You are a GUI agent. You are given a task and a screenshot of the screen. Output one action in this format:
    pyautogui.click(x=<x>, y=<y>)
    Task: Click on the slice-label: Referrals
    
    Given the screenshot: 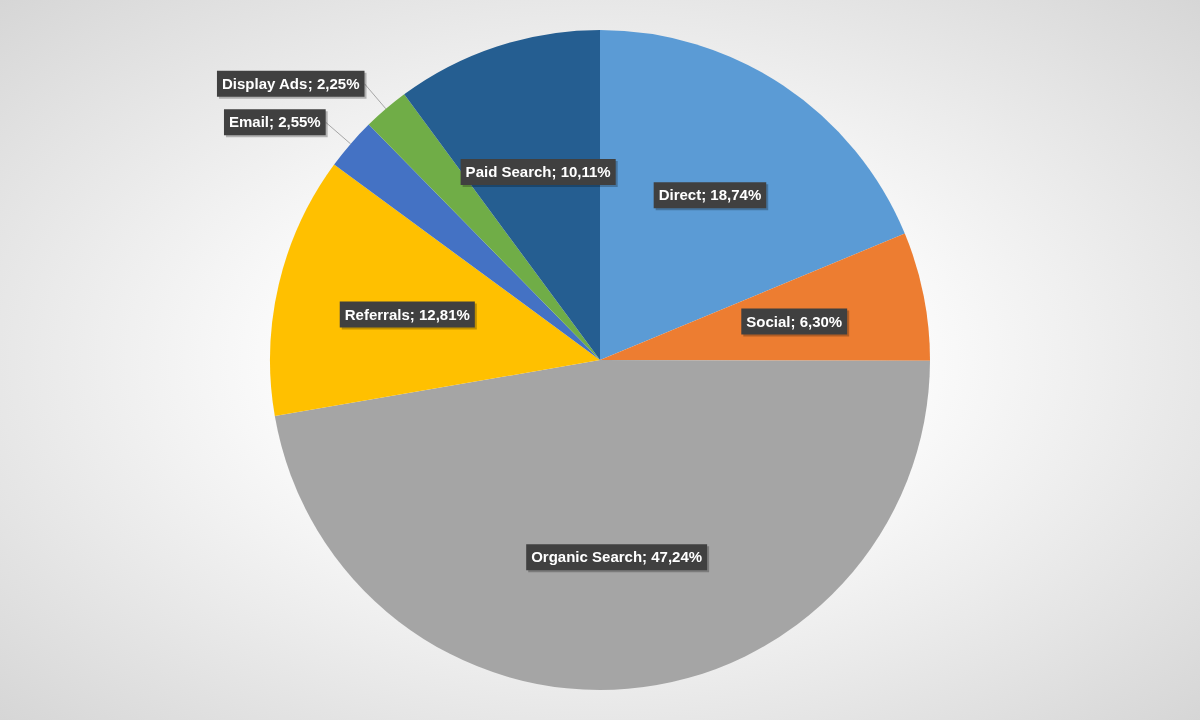 What is the action you would take?
    pyautogui.click(x=377, y=314)
    